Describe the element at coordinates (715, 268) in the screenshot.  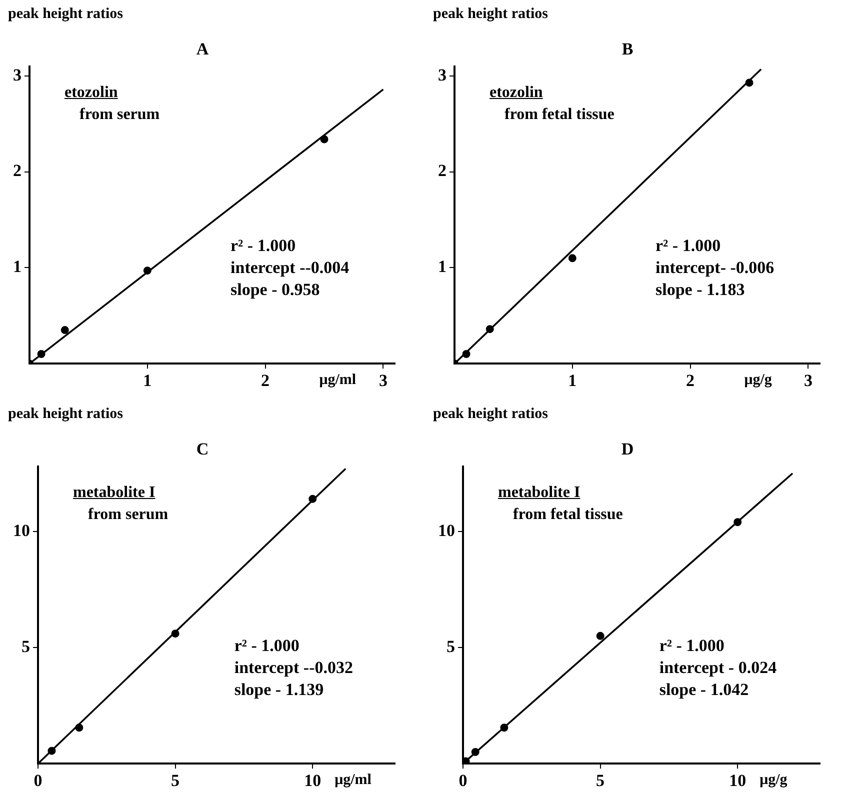
I see `annotation: intercept- -0.006` at that location.